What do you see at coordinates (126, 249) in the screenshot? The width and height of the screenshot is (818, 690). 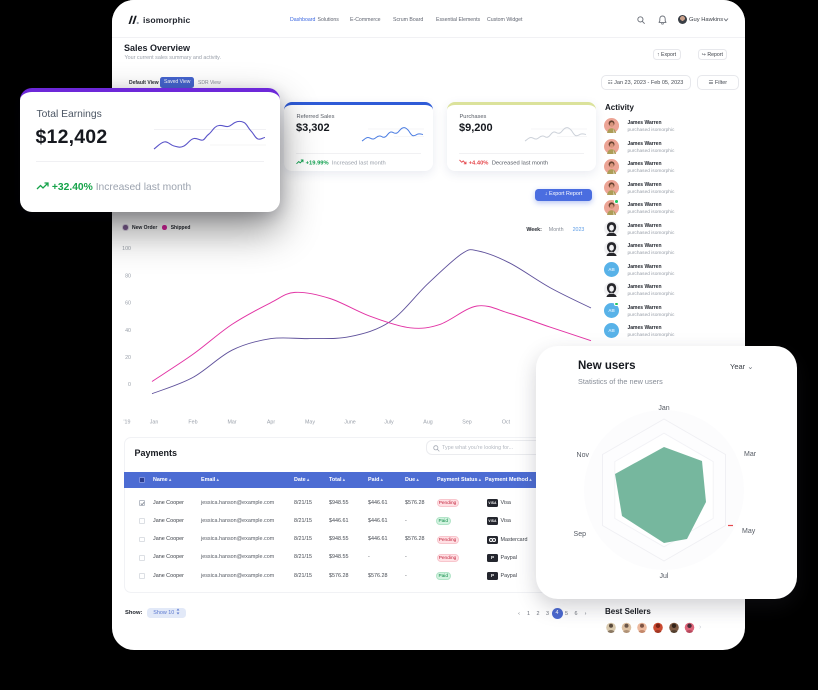 I see `svg-text: 100` at bounding box center [126, 249].